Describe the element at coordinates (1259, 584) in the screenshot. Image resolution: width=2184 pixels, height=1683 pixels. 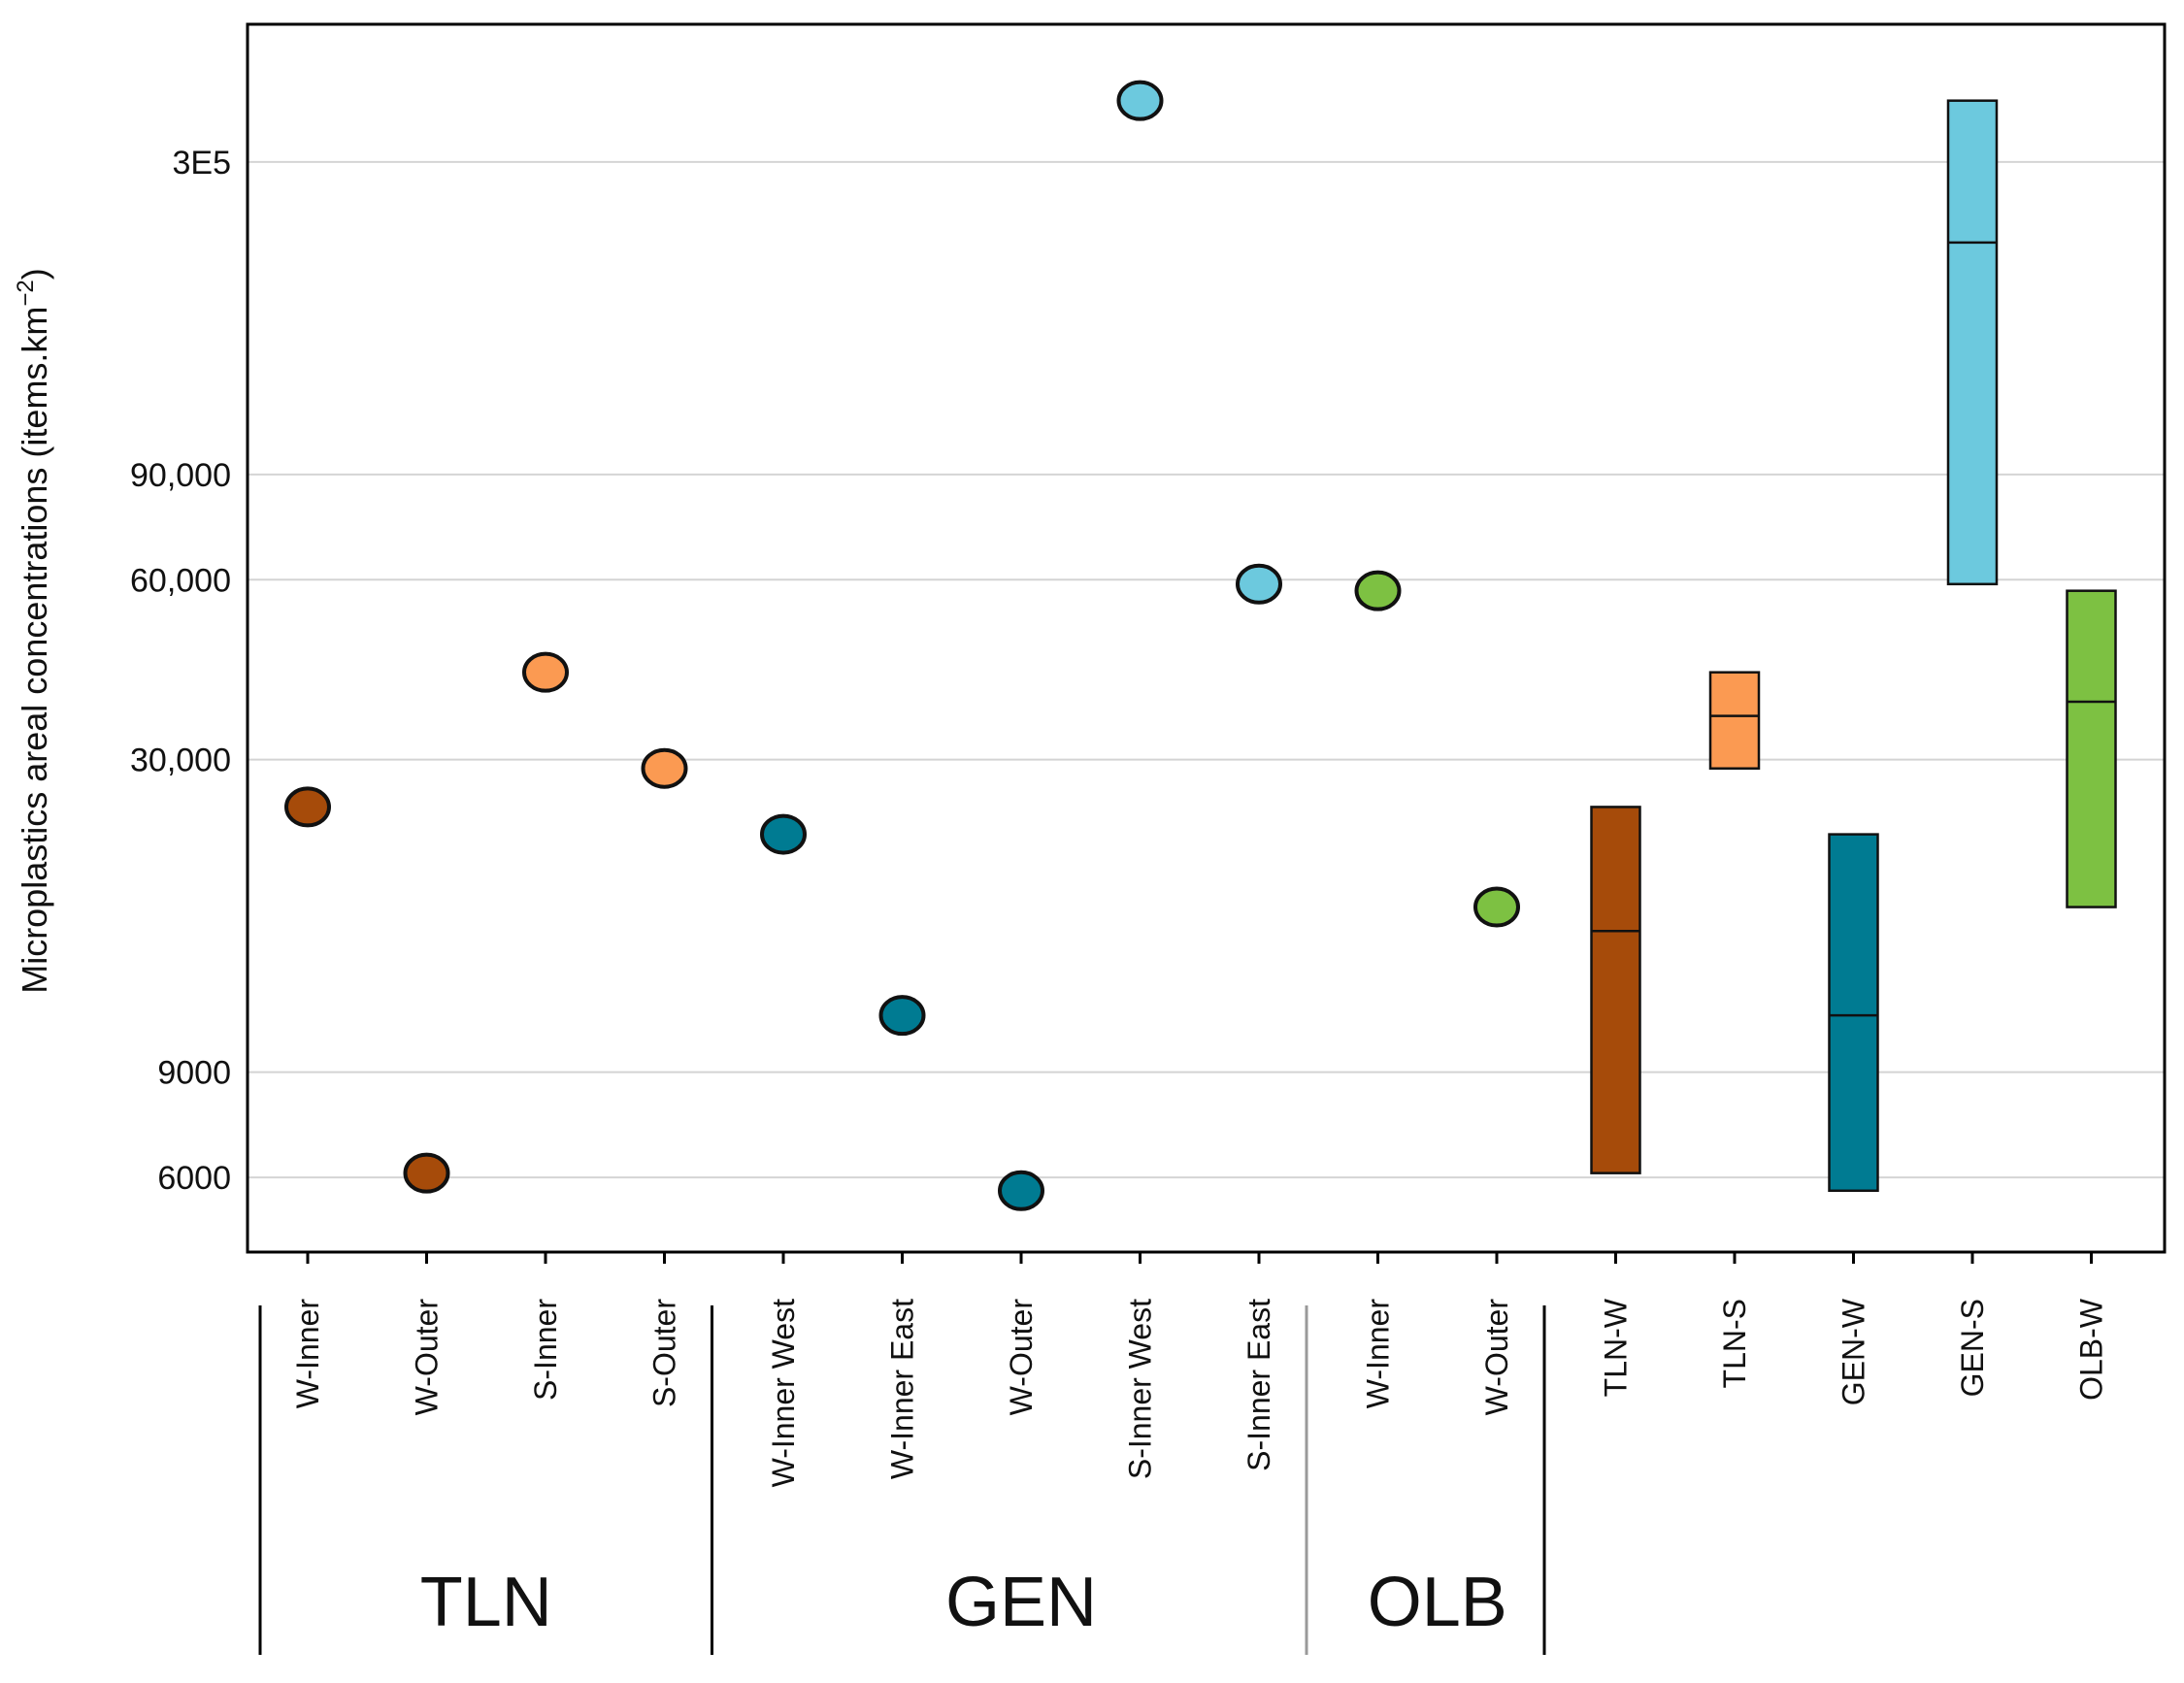
I see `point-gen-s-inner-east` at that location.